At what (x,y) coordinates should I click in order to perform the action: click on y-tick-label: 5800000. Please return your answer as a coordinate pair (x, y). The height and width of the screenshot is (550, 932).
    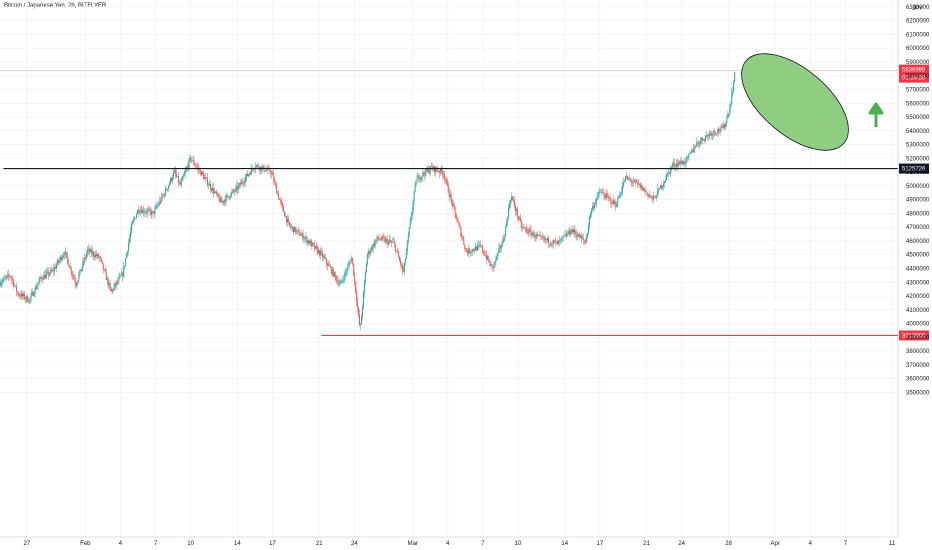
    Looking at the image, I should click on (918, 77).